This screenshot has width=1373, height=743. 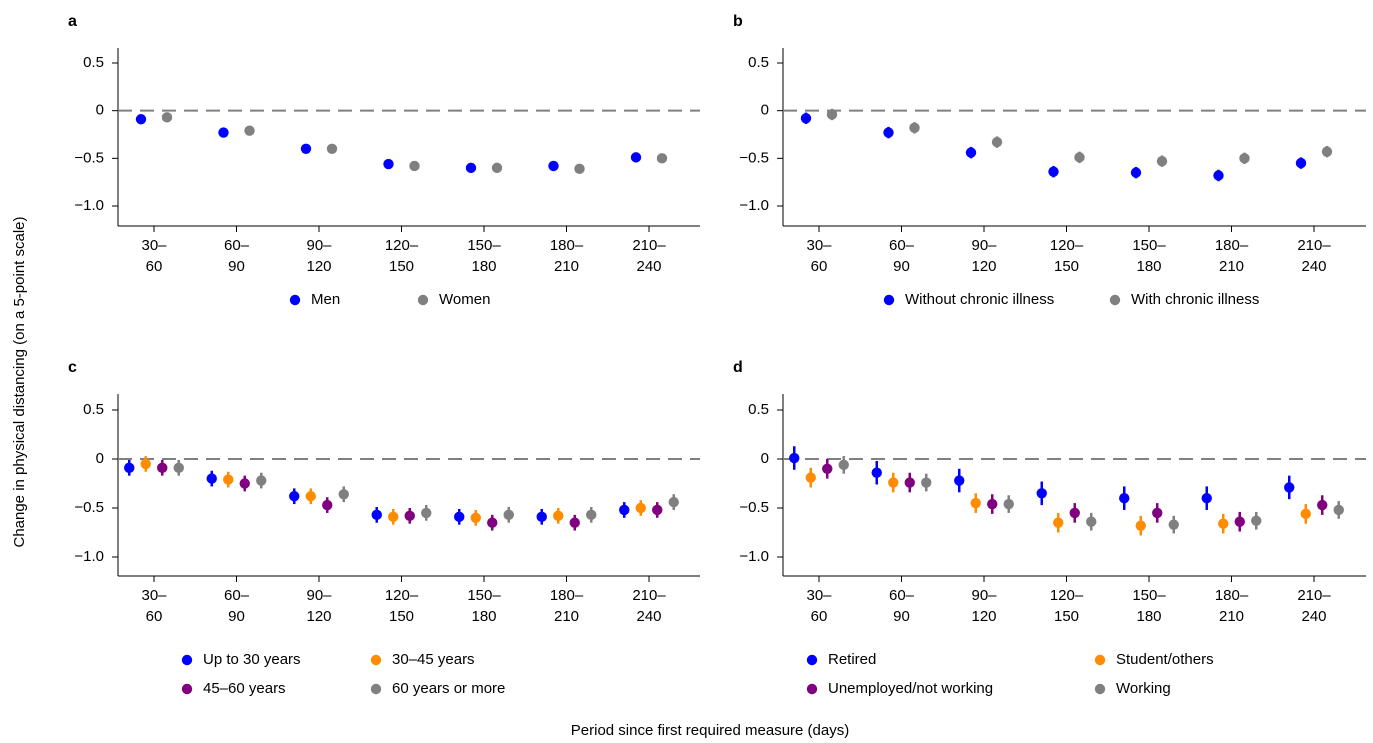 I want to click on legend-label: Men, so click(x=325, y=299).